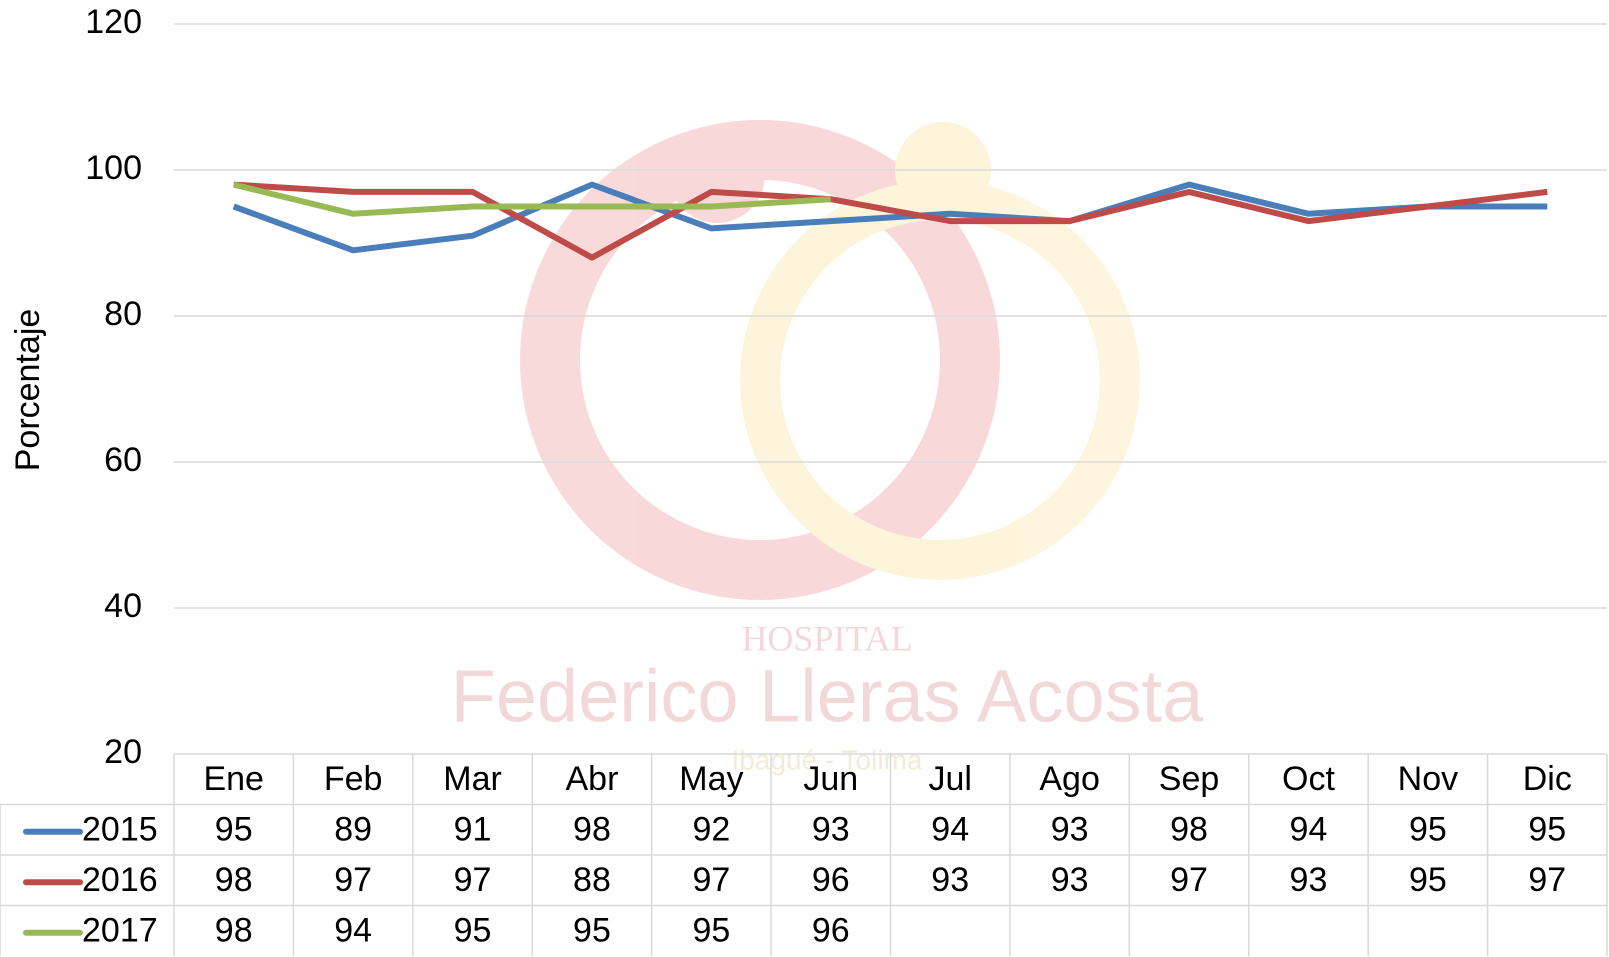 The height and width of the screenshot is (957, 1609). What do you see at coordinates (123, 606) in the screenshot?
I see `y-tick-label: 40` at bounding box center [123, 606].